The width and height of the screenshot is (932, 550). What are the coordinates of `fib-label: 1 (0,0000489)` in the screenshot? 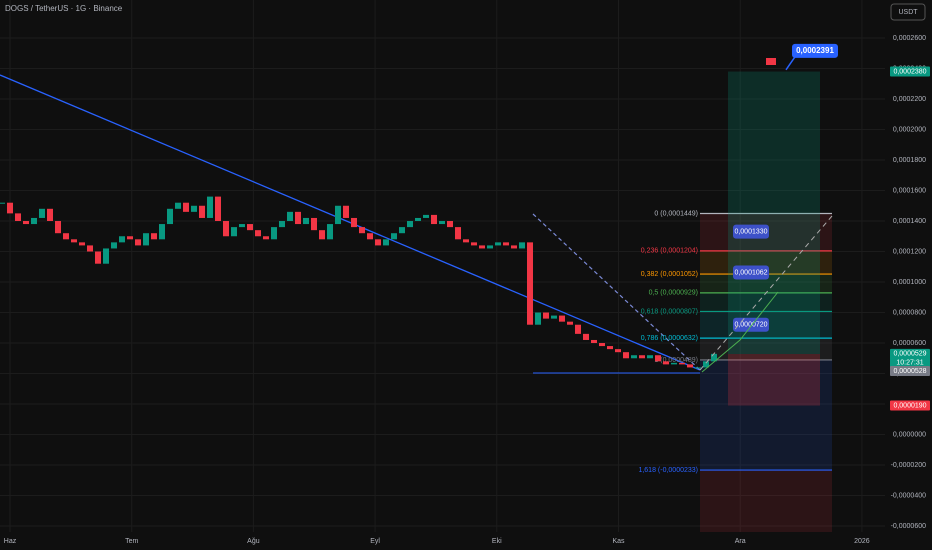 It's located at (676, 360).